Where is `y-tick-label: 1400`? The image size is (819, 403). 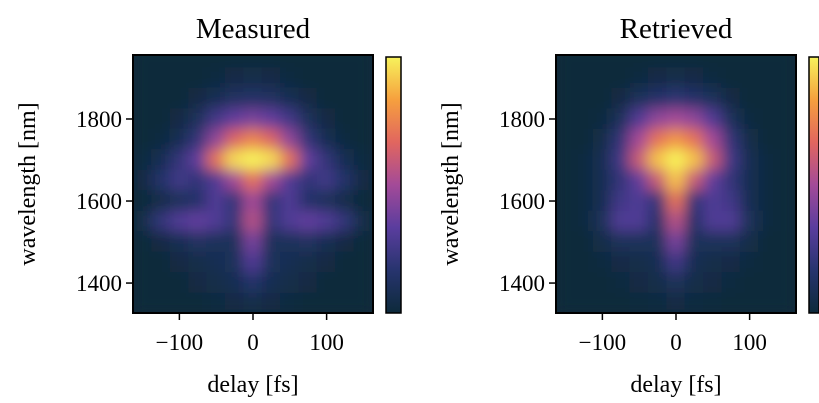
y-tick-label: 1400 is located at coordinates (522, 283).